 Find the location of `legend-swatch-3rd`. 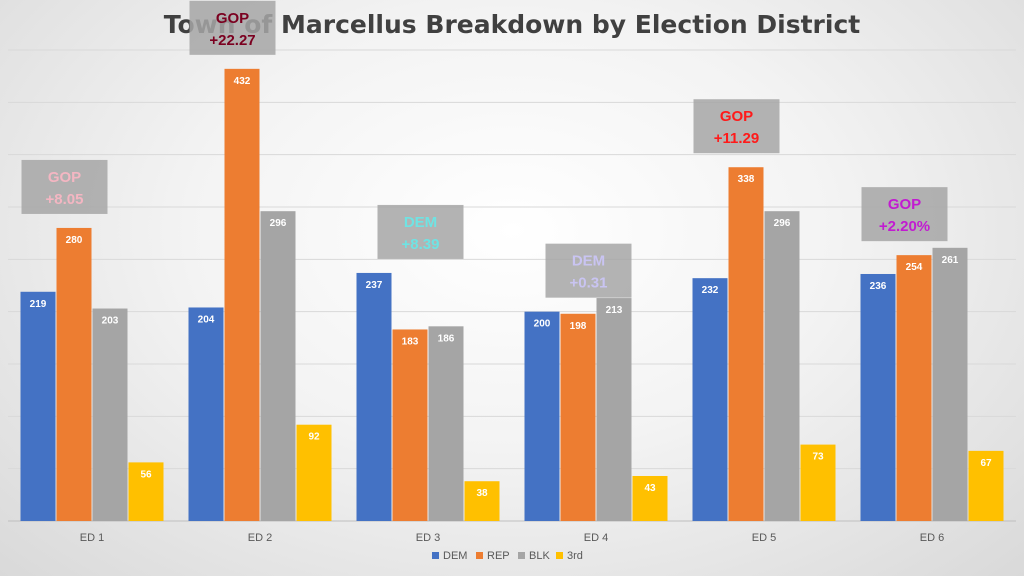

legend-swatch-3rd is located at coordinates (559, 555).